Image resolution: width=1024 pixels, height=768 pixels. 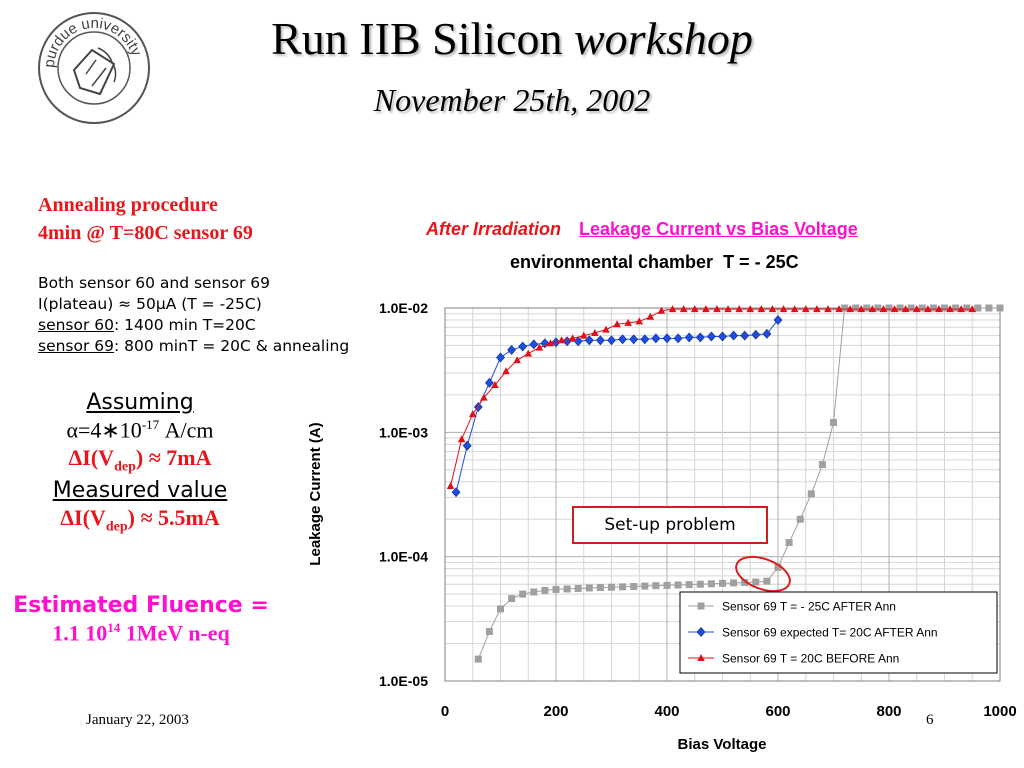 I want to click on delta-i-1-sub: dep, so click(x=125, y=467).